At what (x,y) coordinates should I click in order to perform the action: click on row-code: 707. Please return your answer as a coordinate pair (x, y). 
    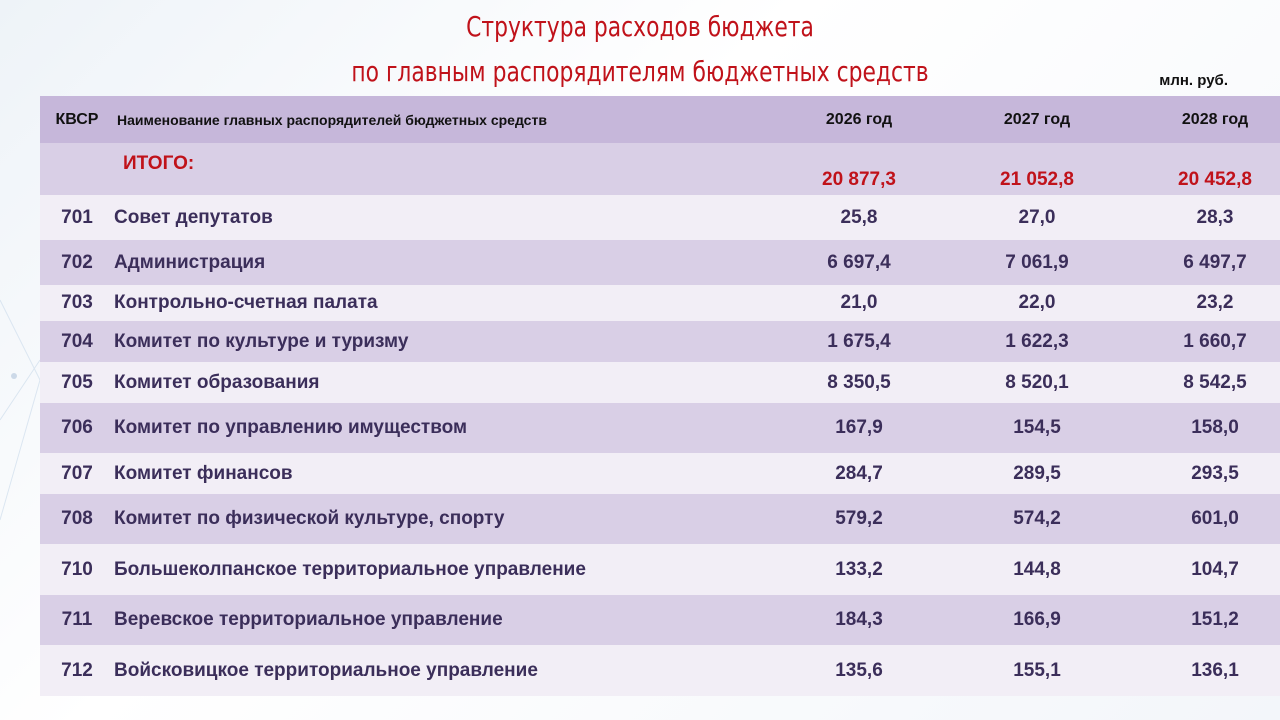
    Looking at the image, I should click on (77, 473).